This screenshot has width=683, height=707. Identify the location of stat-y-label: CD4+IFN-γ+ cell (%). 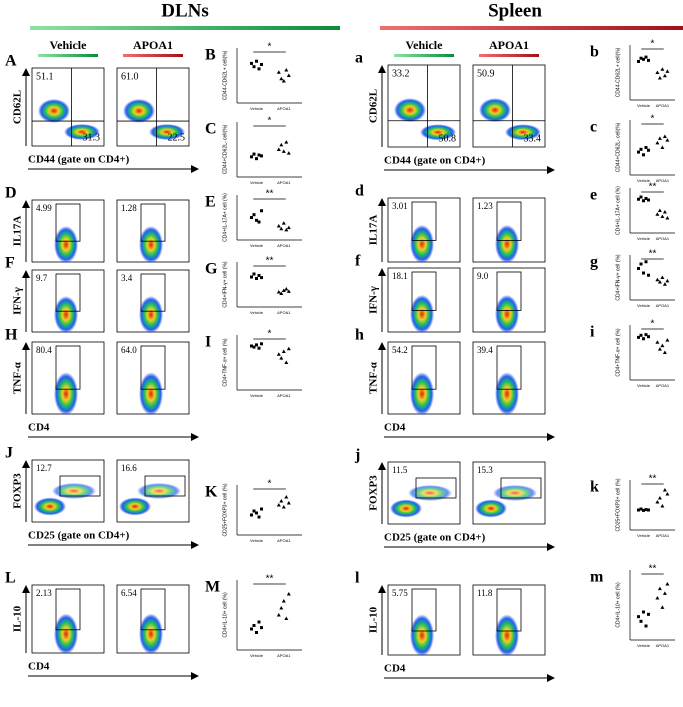
(225, 284).